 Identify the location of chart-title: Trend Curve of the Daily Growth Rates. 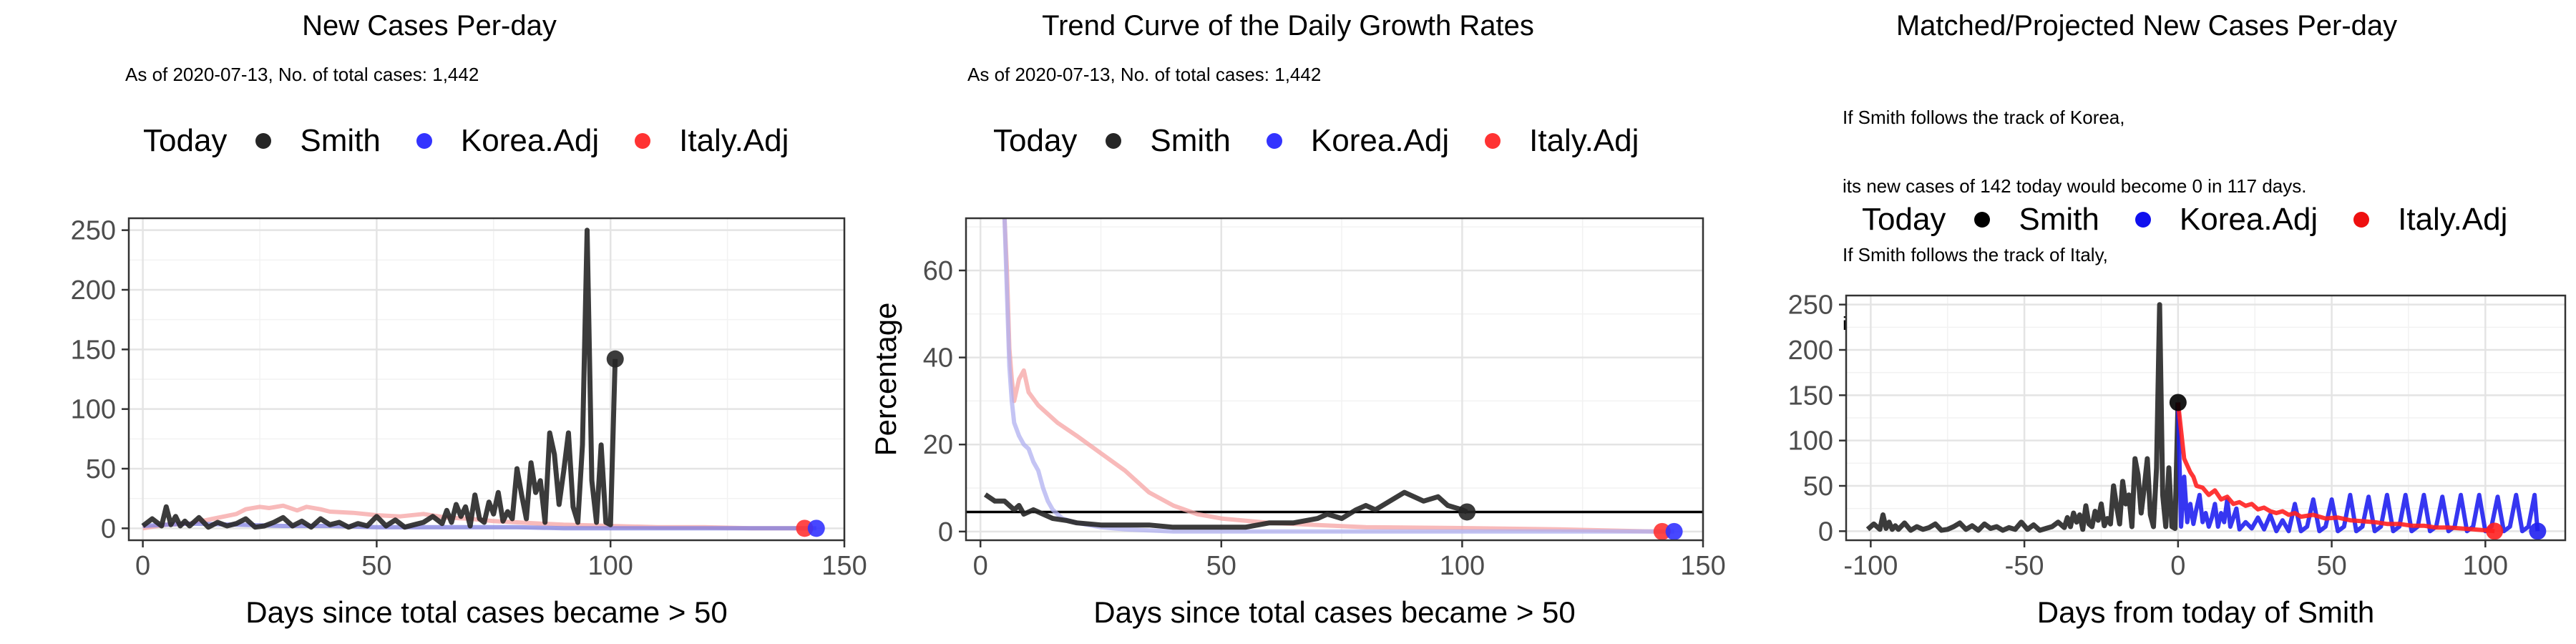
(1288, 26).